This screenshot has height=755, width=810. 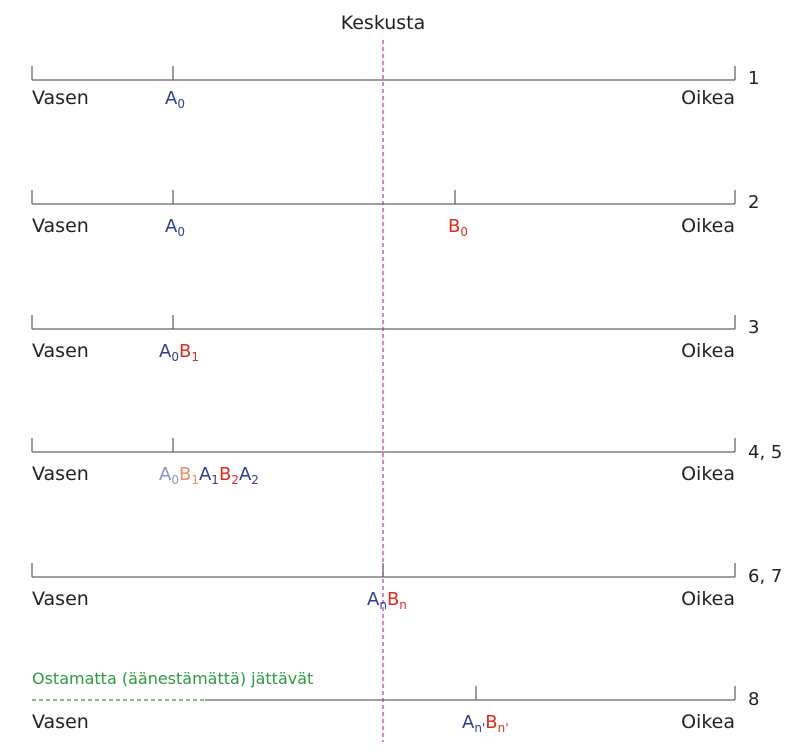 What do you see at coordinates (383, 23) in the screenshot?
I see `diagram-title: Keskusta` at bounding box center [383, 23].